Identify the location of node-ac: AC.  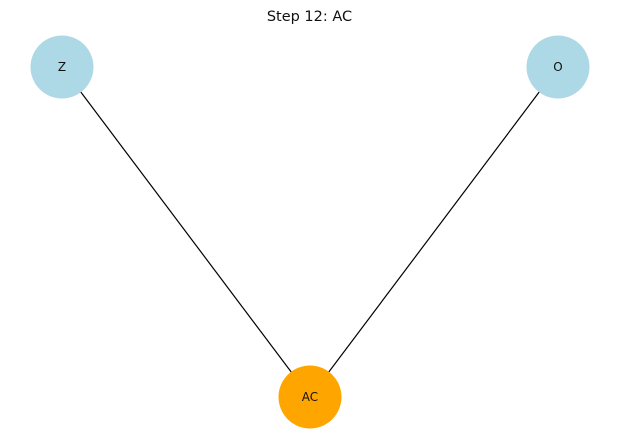
(310, 397).